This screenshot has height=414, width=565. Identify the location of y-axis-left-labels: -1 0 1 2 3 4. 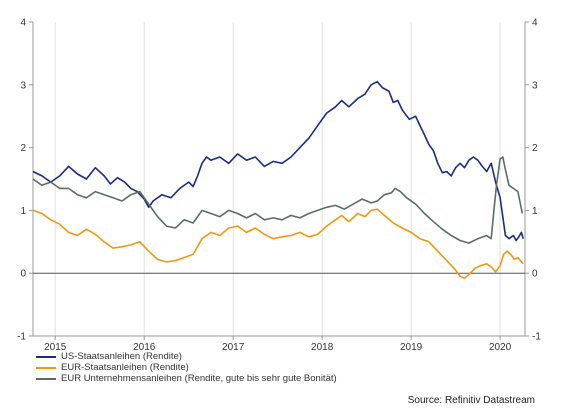
(25, 180).